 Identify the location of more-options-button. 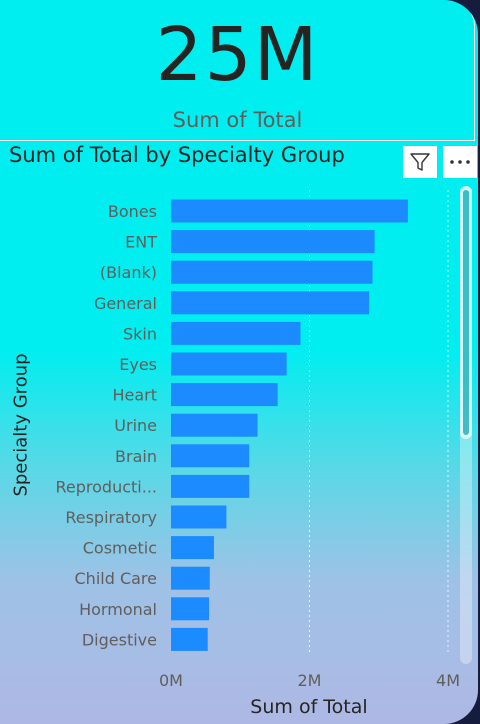
(460, 162).